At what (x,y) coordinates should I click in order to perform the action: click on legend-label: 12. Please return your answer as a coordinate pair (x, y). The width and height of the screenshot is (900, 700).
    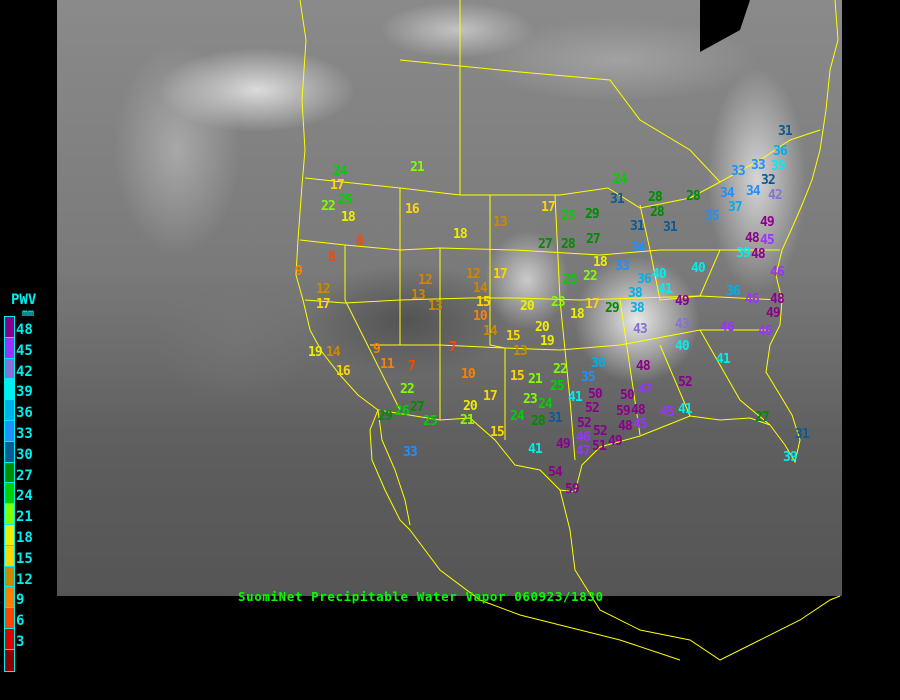
    Looking at the image, I should click on (24, 579).